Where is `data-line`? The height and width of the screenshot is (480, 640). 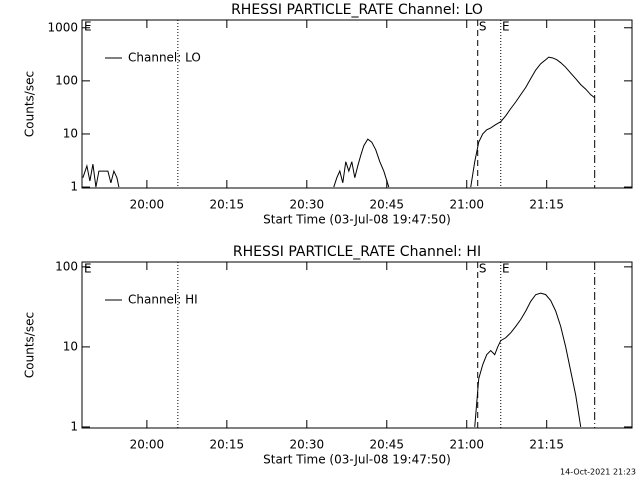
data-line is located at coordinates (528, 360).